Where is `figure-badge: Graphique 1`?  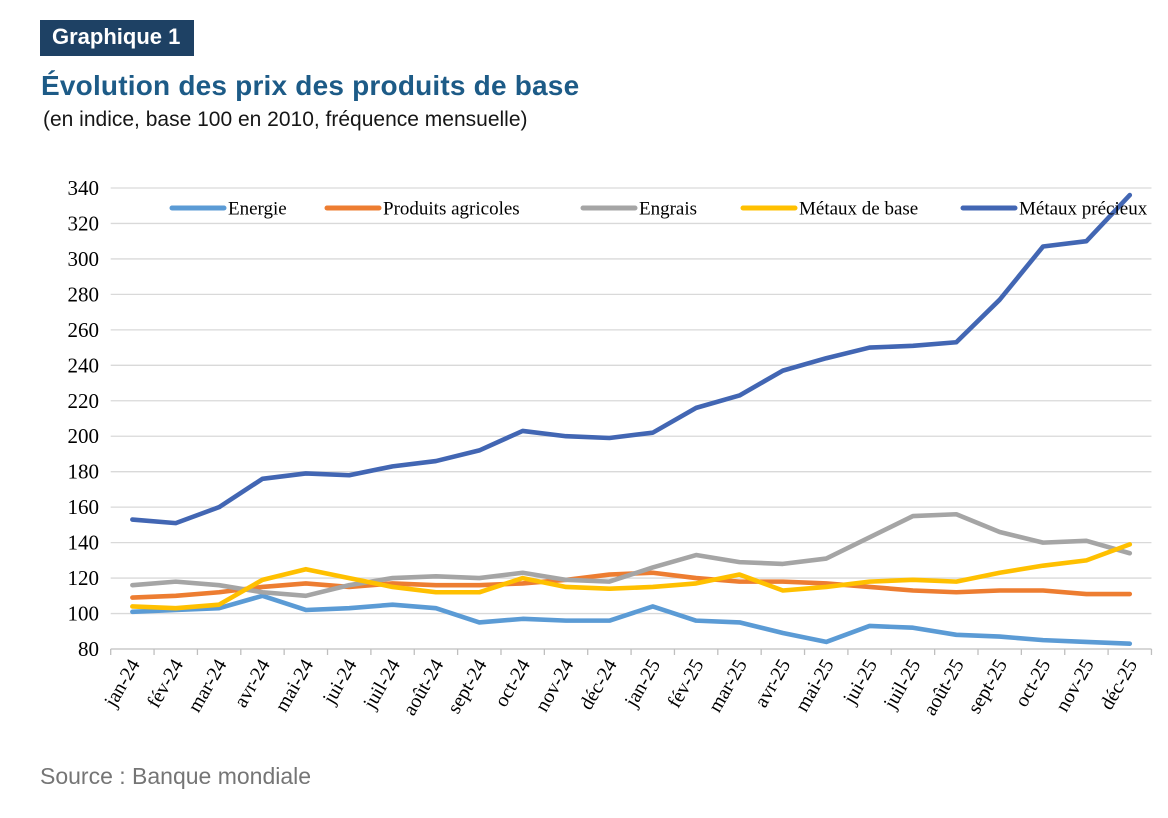 figure-badge: Graphique 1 is located at coordinates (117, 38).